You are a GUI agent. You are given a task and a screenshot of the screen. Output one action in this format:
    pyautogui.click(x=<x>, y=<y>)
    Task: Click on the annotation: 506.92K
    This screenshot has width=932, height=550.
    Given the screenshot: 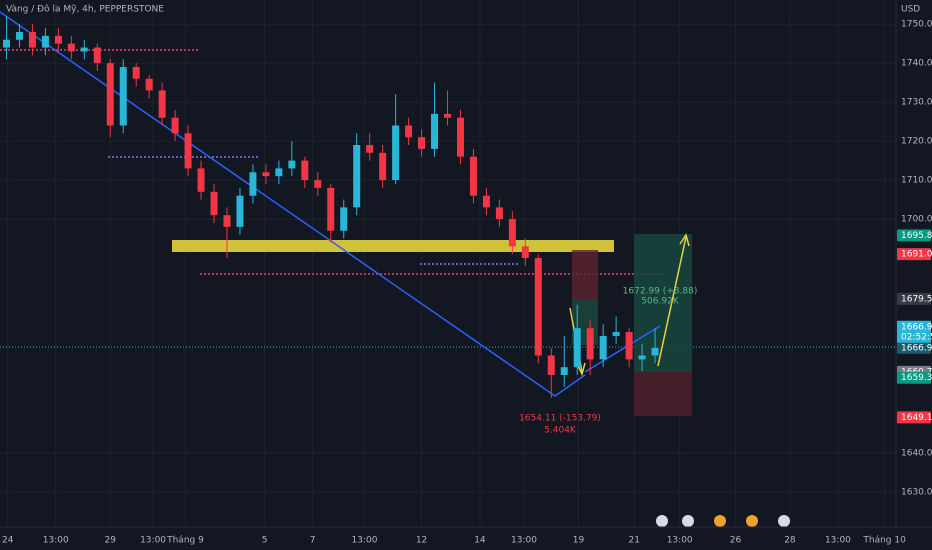 What is the action you would take?
    pyautogui.click(x=660, y=302)
    